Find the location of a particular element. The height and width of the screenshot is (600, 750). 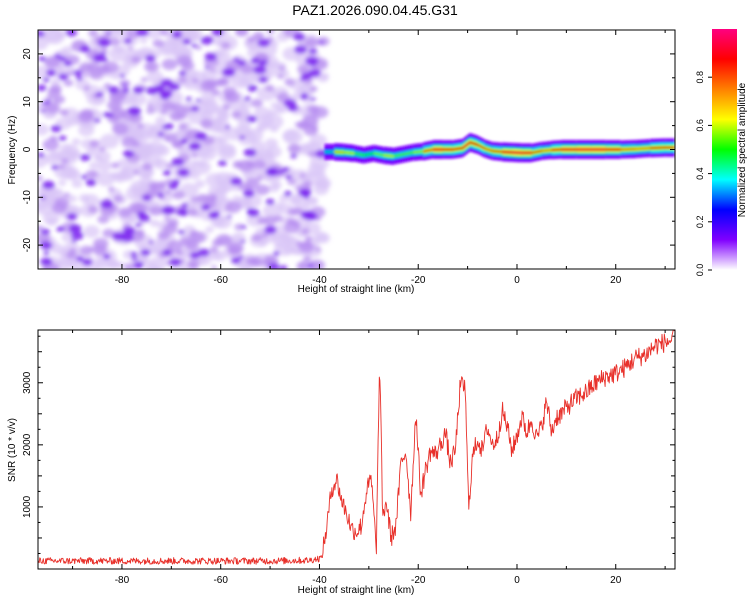

snr-y-tick-label: 1000 is located at coordinates (27, 506).